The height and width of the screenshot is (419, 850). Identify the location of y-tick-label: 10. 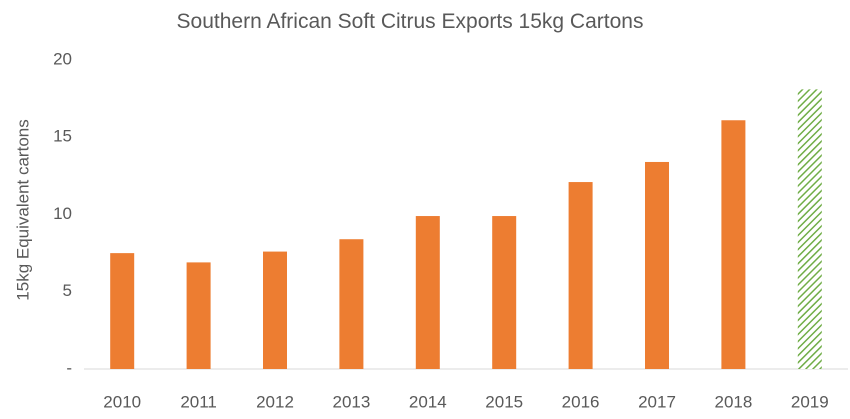
(62, 213).